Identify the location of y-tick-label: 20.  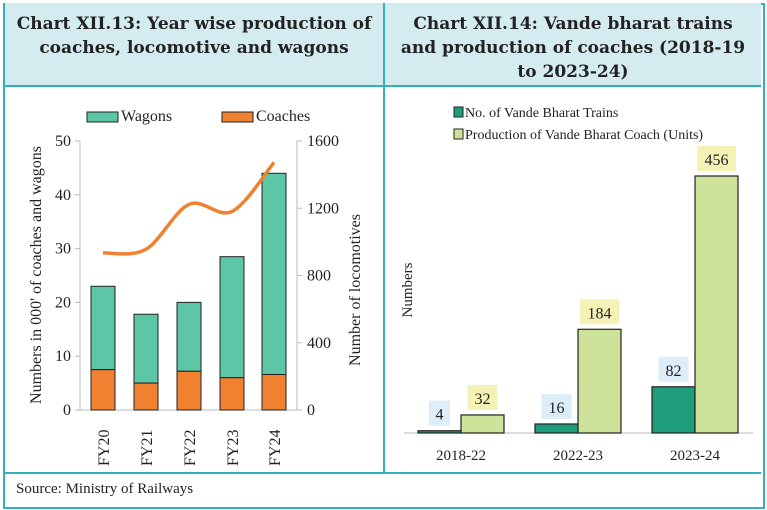
(63, 302).